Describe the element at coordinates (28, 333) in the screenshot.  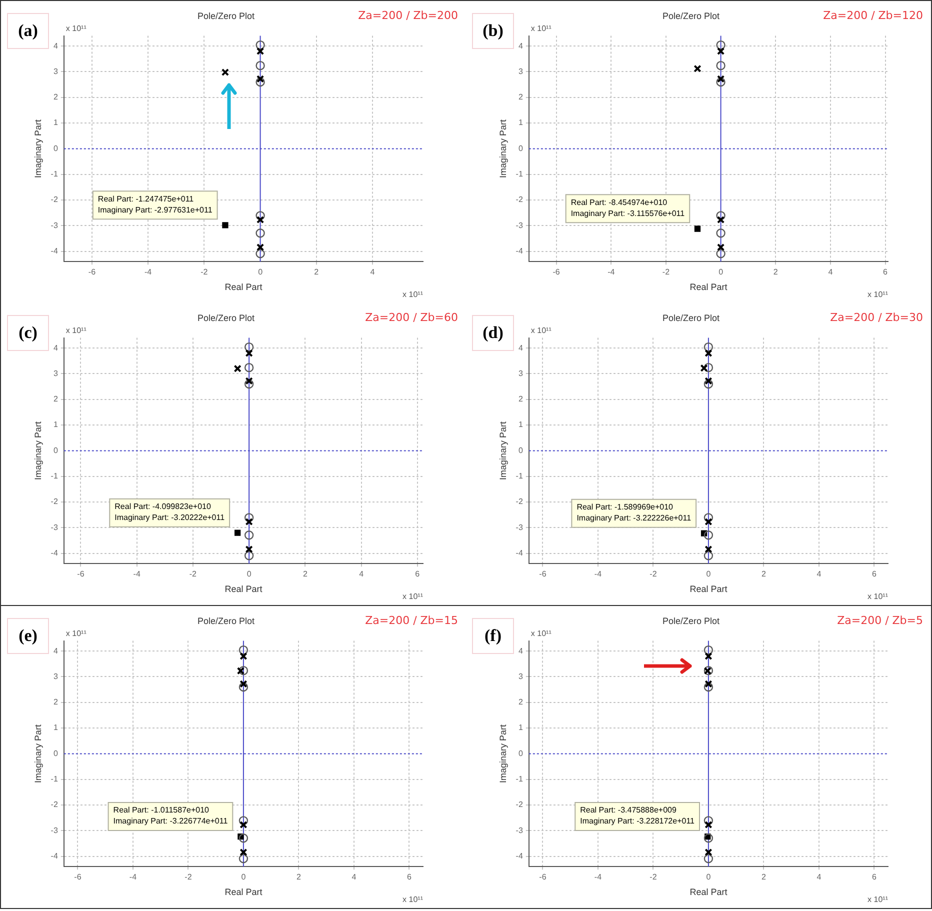
I see `text: (c)` at that location.